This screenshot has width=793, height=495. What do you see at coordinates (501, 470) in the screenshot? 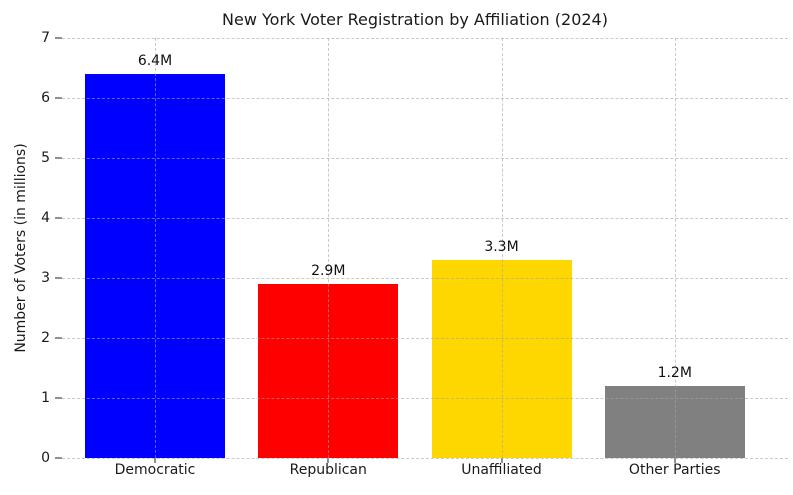
I see `x-tick-label-unaffiliated: Unaffiliated` at bounding box center [501, 470].